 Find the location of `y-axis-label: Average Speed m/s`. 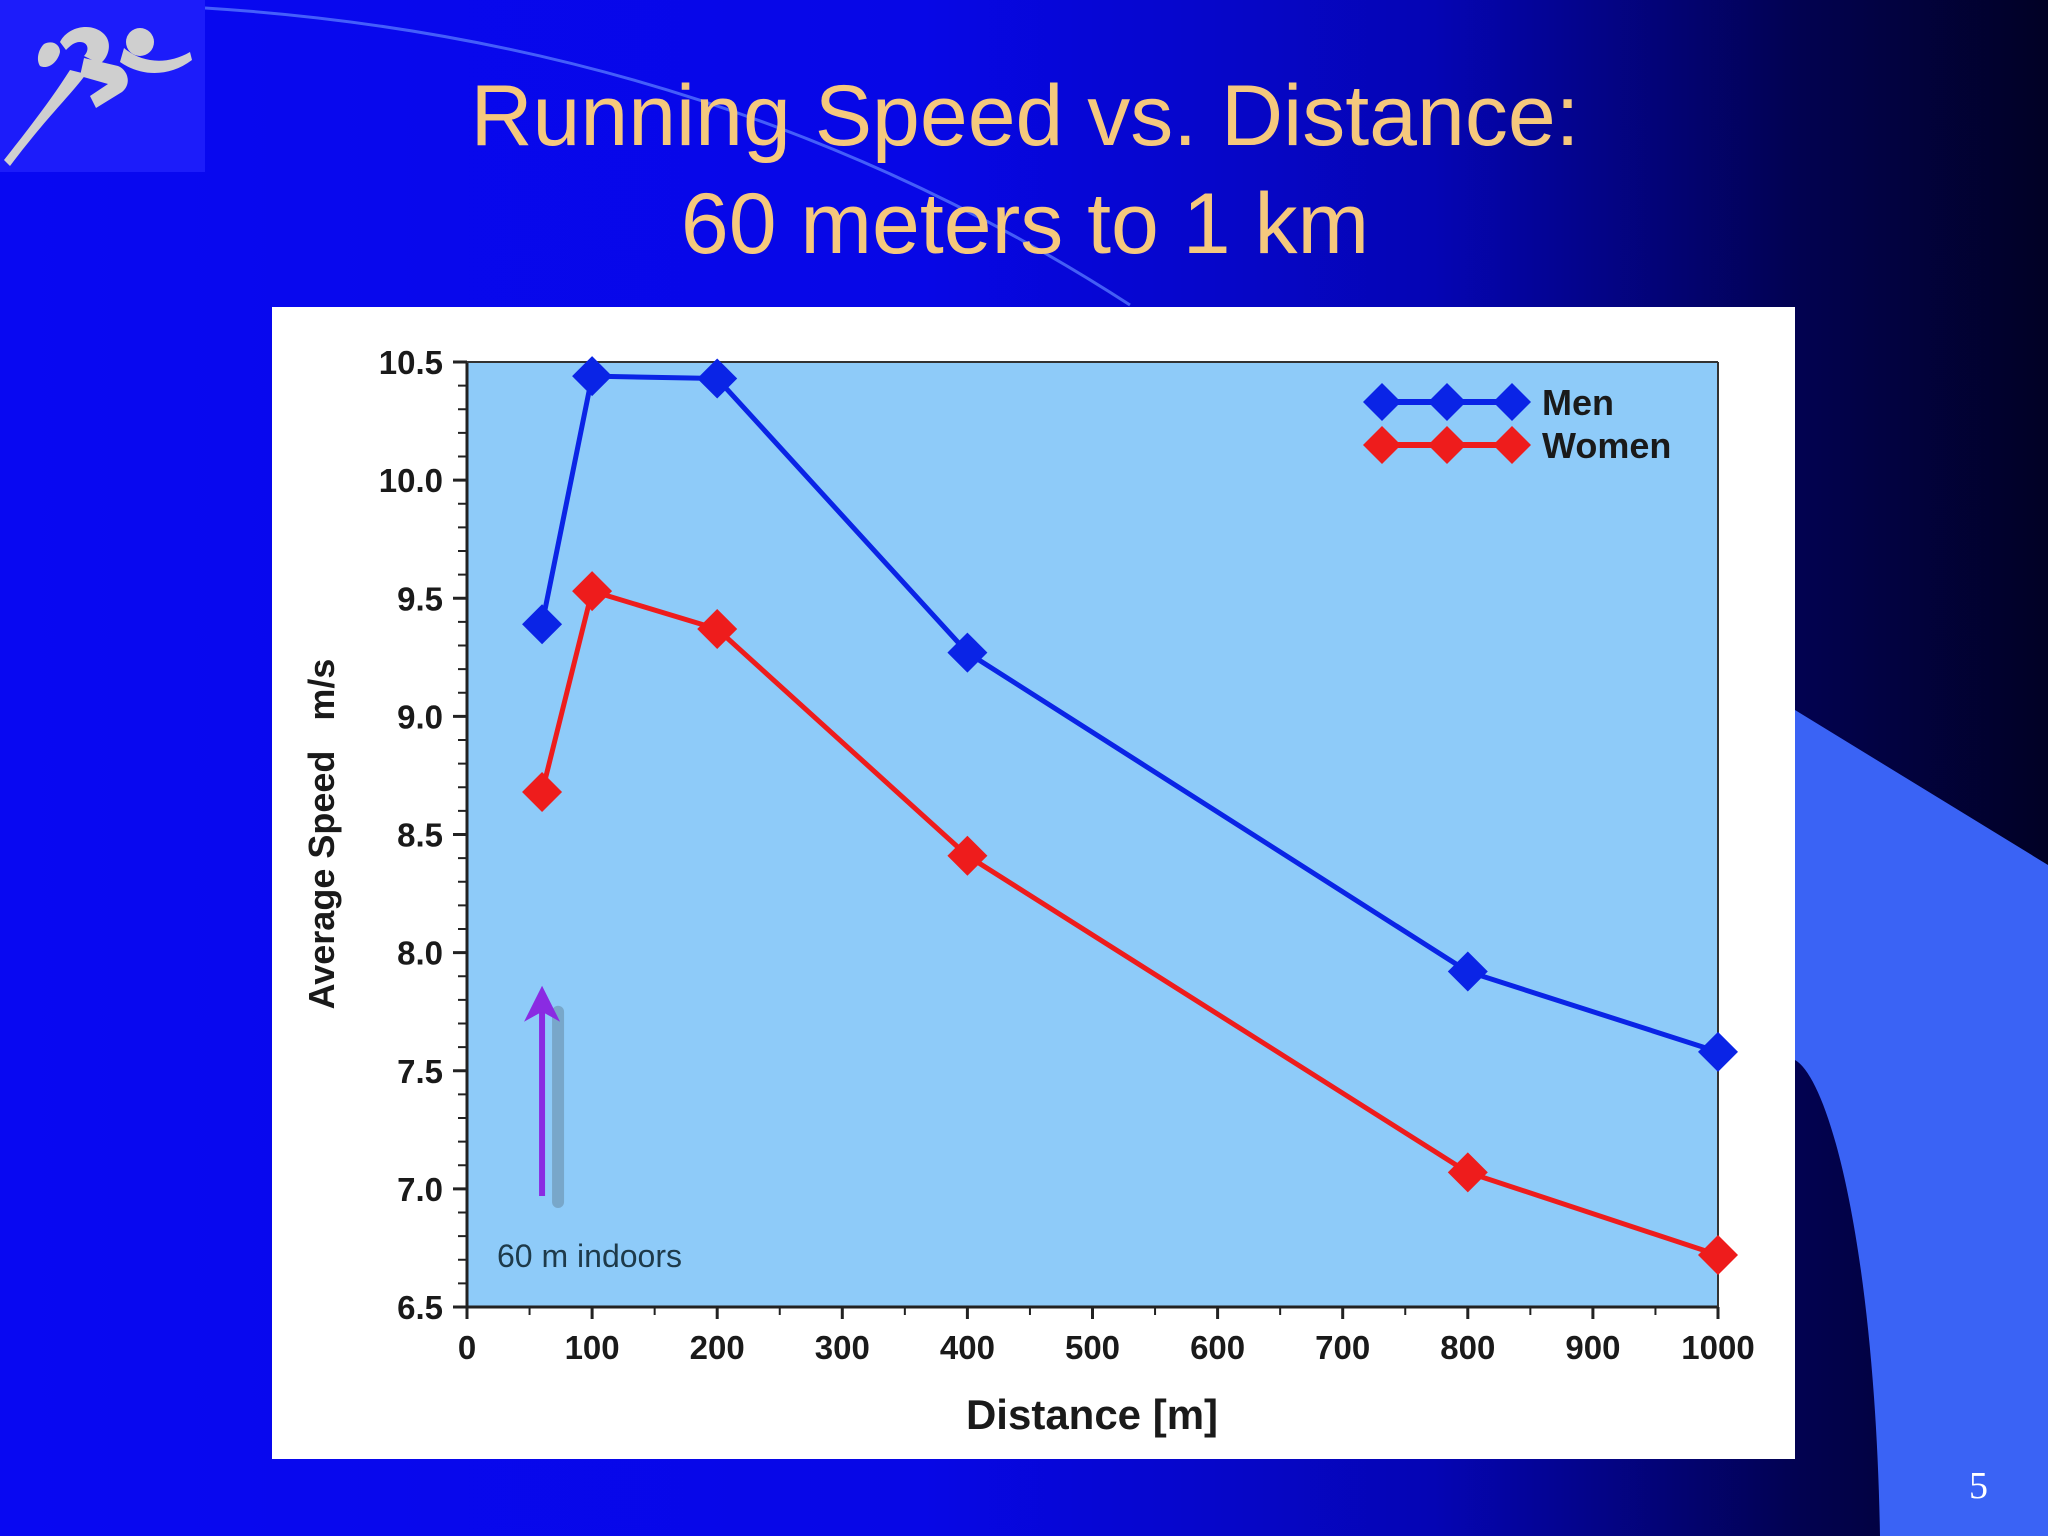

y-axis-label: Average Speed m/s is located at coordinates (321, 834).